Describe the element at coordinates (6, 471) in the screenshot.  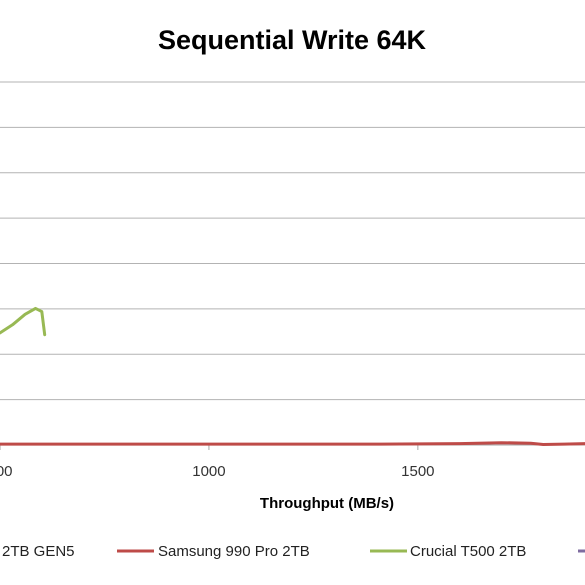
I see `x-tick-label: 500` at that location.